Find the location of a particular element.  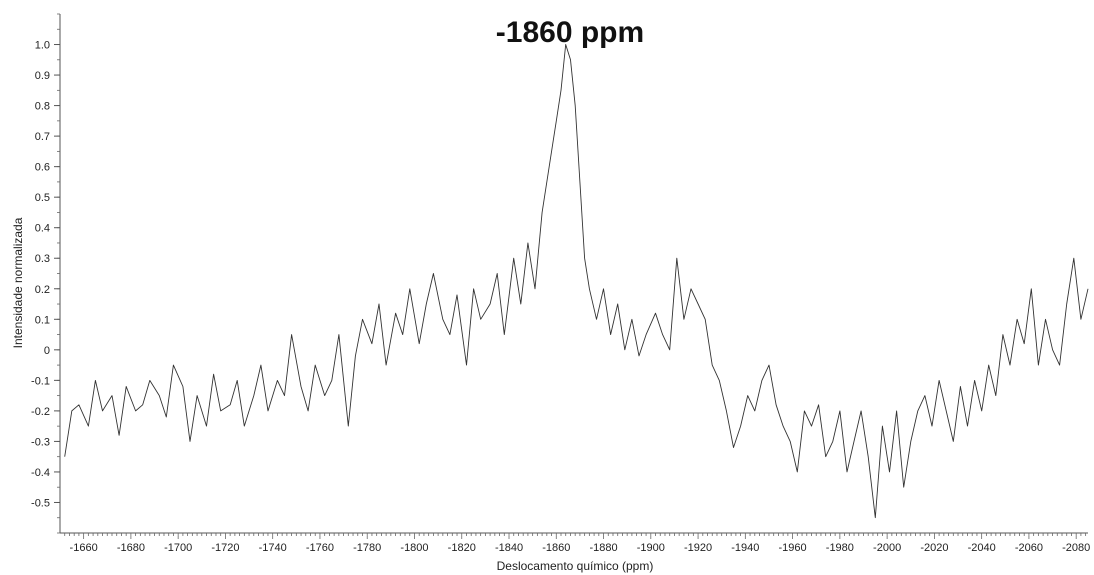

x-tick-label: -1900 is located at coordinates (651, 548).